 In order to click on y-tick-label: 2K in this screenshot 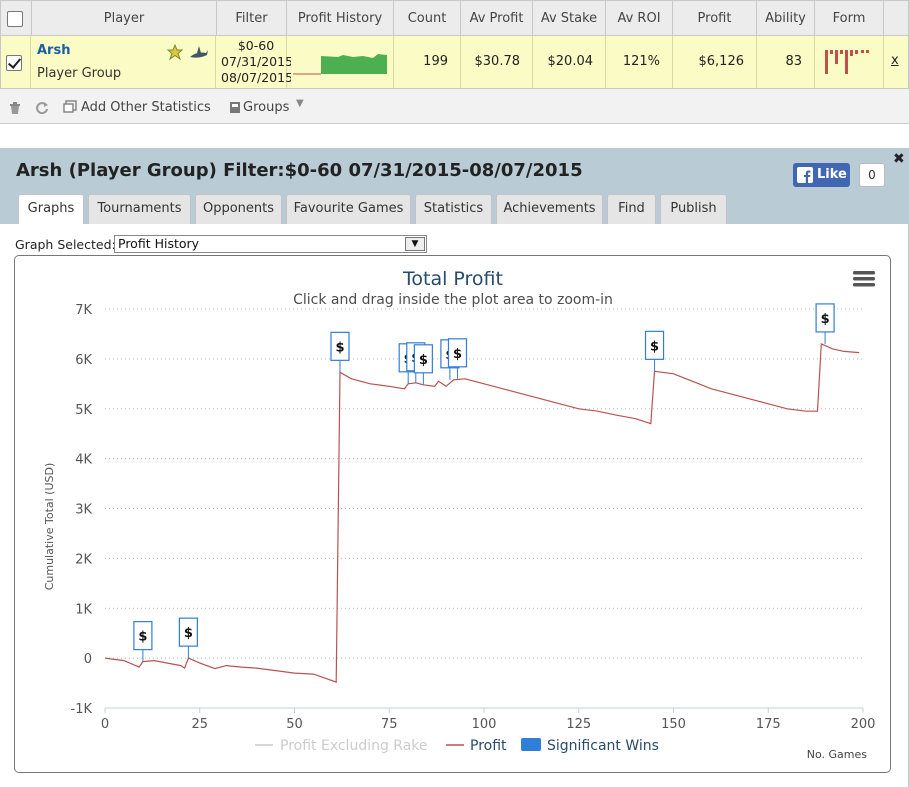, I will do `click(83, 559)`.